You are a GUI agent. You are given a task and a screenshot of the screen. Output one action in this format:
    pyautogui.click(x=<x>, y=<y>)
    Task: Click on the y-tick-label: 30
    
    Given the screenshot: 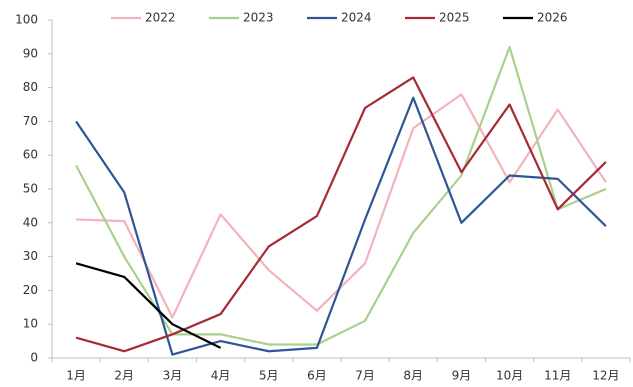 What is the action you would take?
    pyautogui.click(x=30, y=256)
    